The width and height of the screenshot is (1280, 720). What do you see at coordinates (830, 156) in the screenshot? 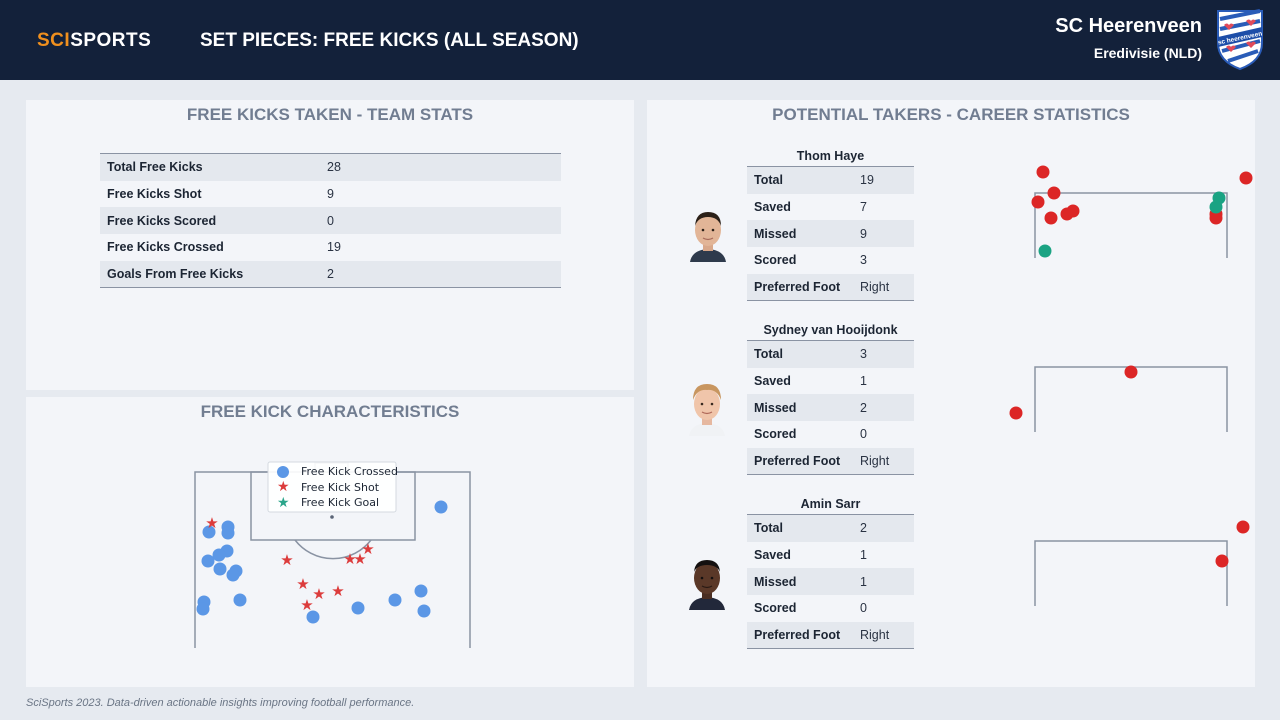
I see `player-name: Thom Haye` at bounding box center [830, 156].